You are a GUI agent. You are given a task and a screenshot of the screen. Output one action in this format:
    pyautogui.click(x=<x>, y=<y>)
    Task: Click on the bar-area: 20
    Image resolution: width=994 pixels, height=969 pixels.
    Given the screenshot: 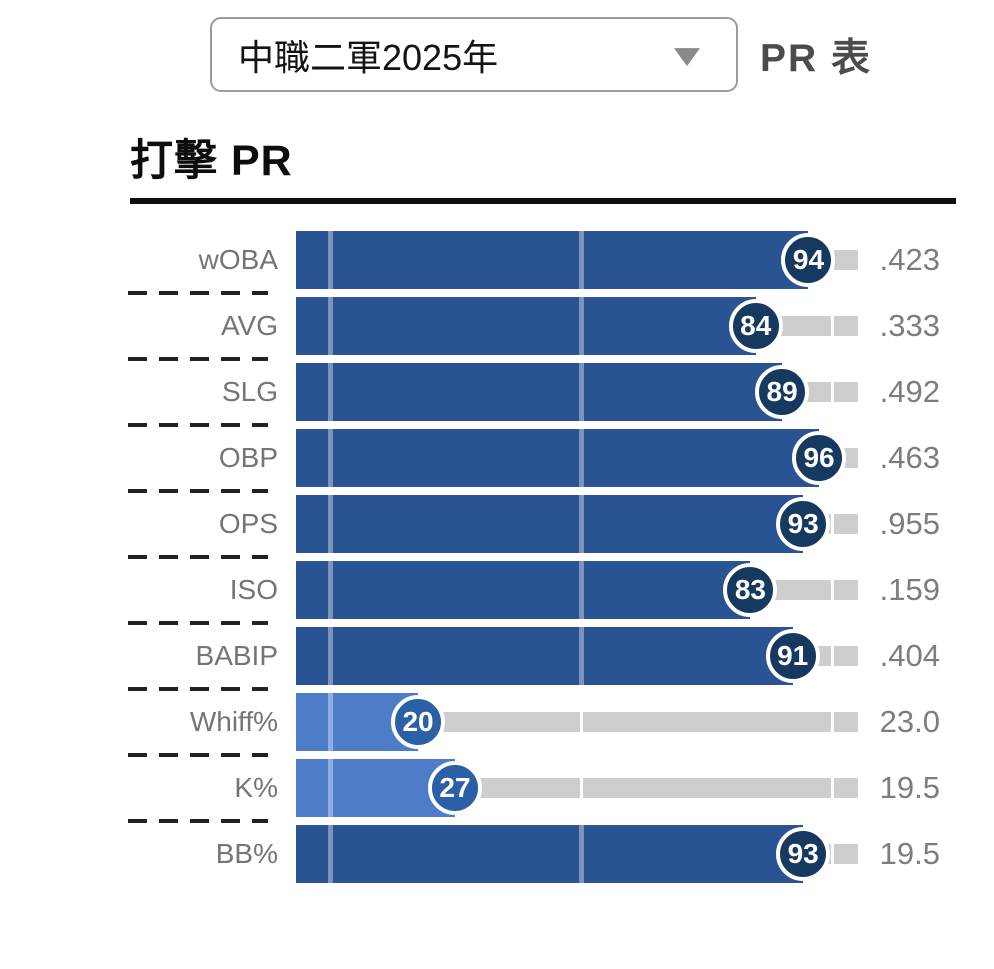 What is the action you would take?
    pyautogui.click(x=577, y=722)
    